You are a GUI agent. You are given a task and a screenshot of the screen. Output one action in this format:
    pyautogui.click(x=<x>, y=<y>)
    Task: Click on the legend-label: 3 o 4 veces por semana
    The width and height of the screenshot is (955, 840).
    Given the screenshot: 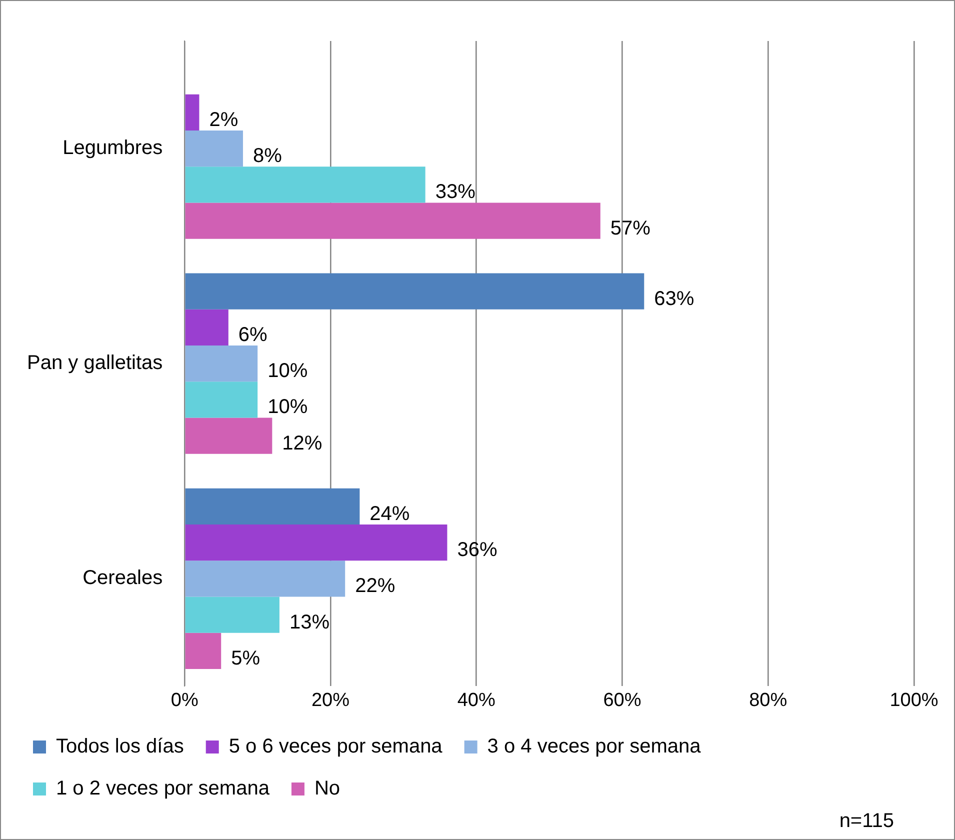 What is the action you would take?
    pyautogui.click(x=594, y=747)
    